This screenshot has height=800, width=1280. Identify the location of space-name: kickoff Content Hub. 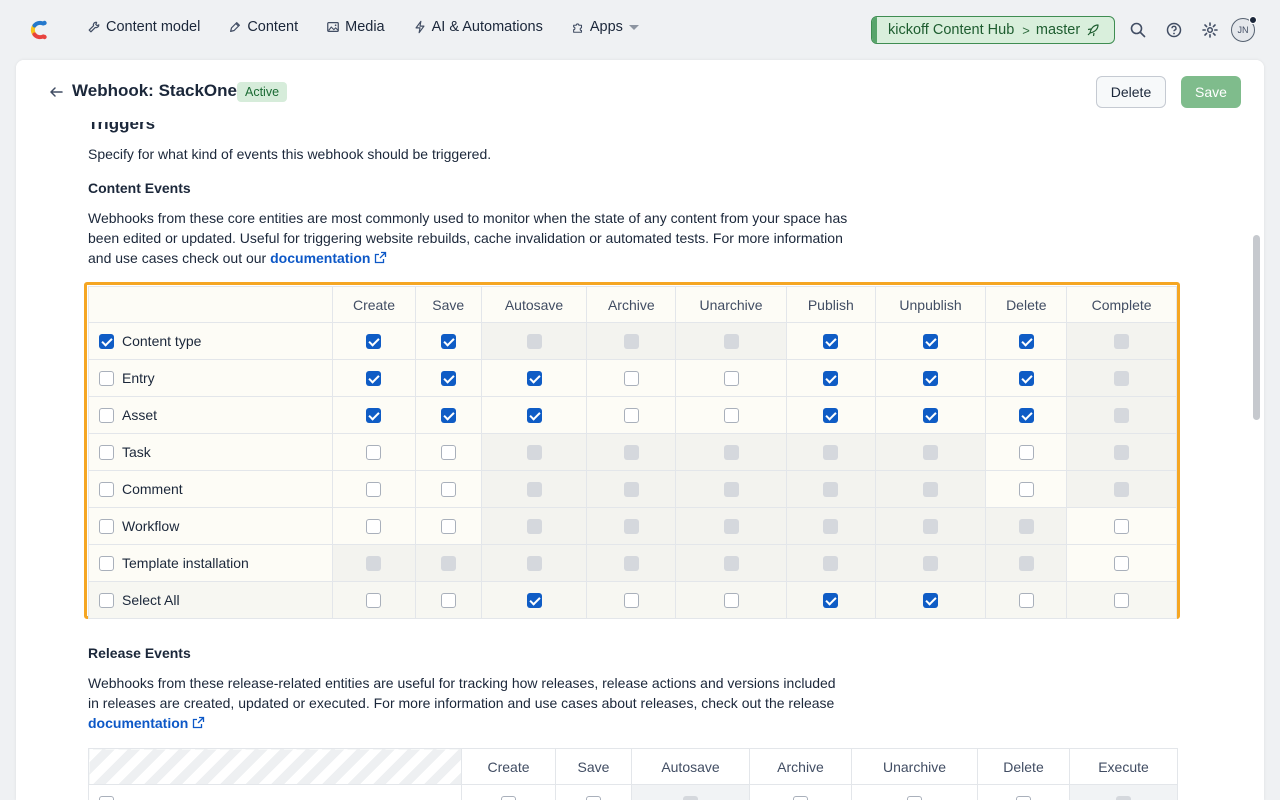
(951, 30).